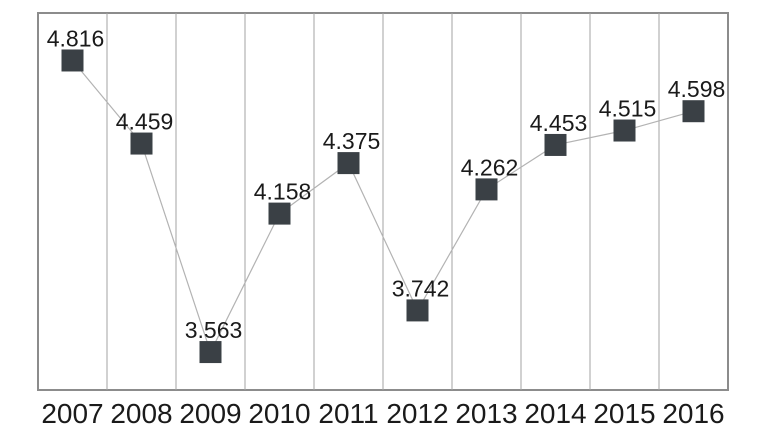 The height and width of the screenshot is (445, 768). I want to click on data-label: 3.563, so click(214, 330).